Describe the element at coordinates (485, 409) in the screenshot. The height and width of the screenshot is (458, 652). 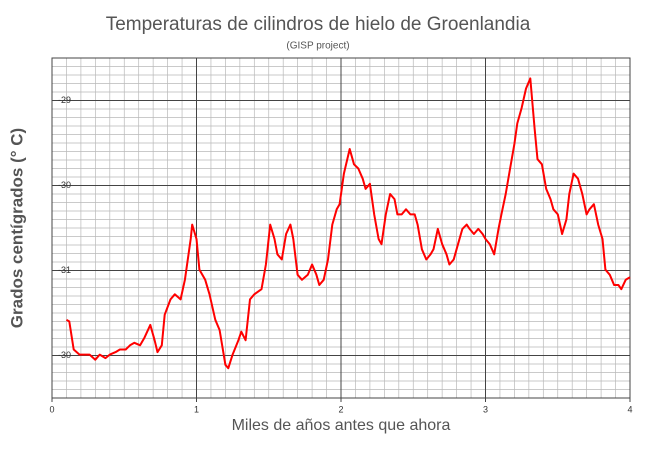
I see `x-tick-label: 3` at that location.